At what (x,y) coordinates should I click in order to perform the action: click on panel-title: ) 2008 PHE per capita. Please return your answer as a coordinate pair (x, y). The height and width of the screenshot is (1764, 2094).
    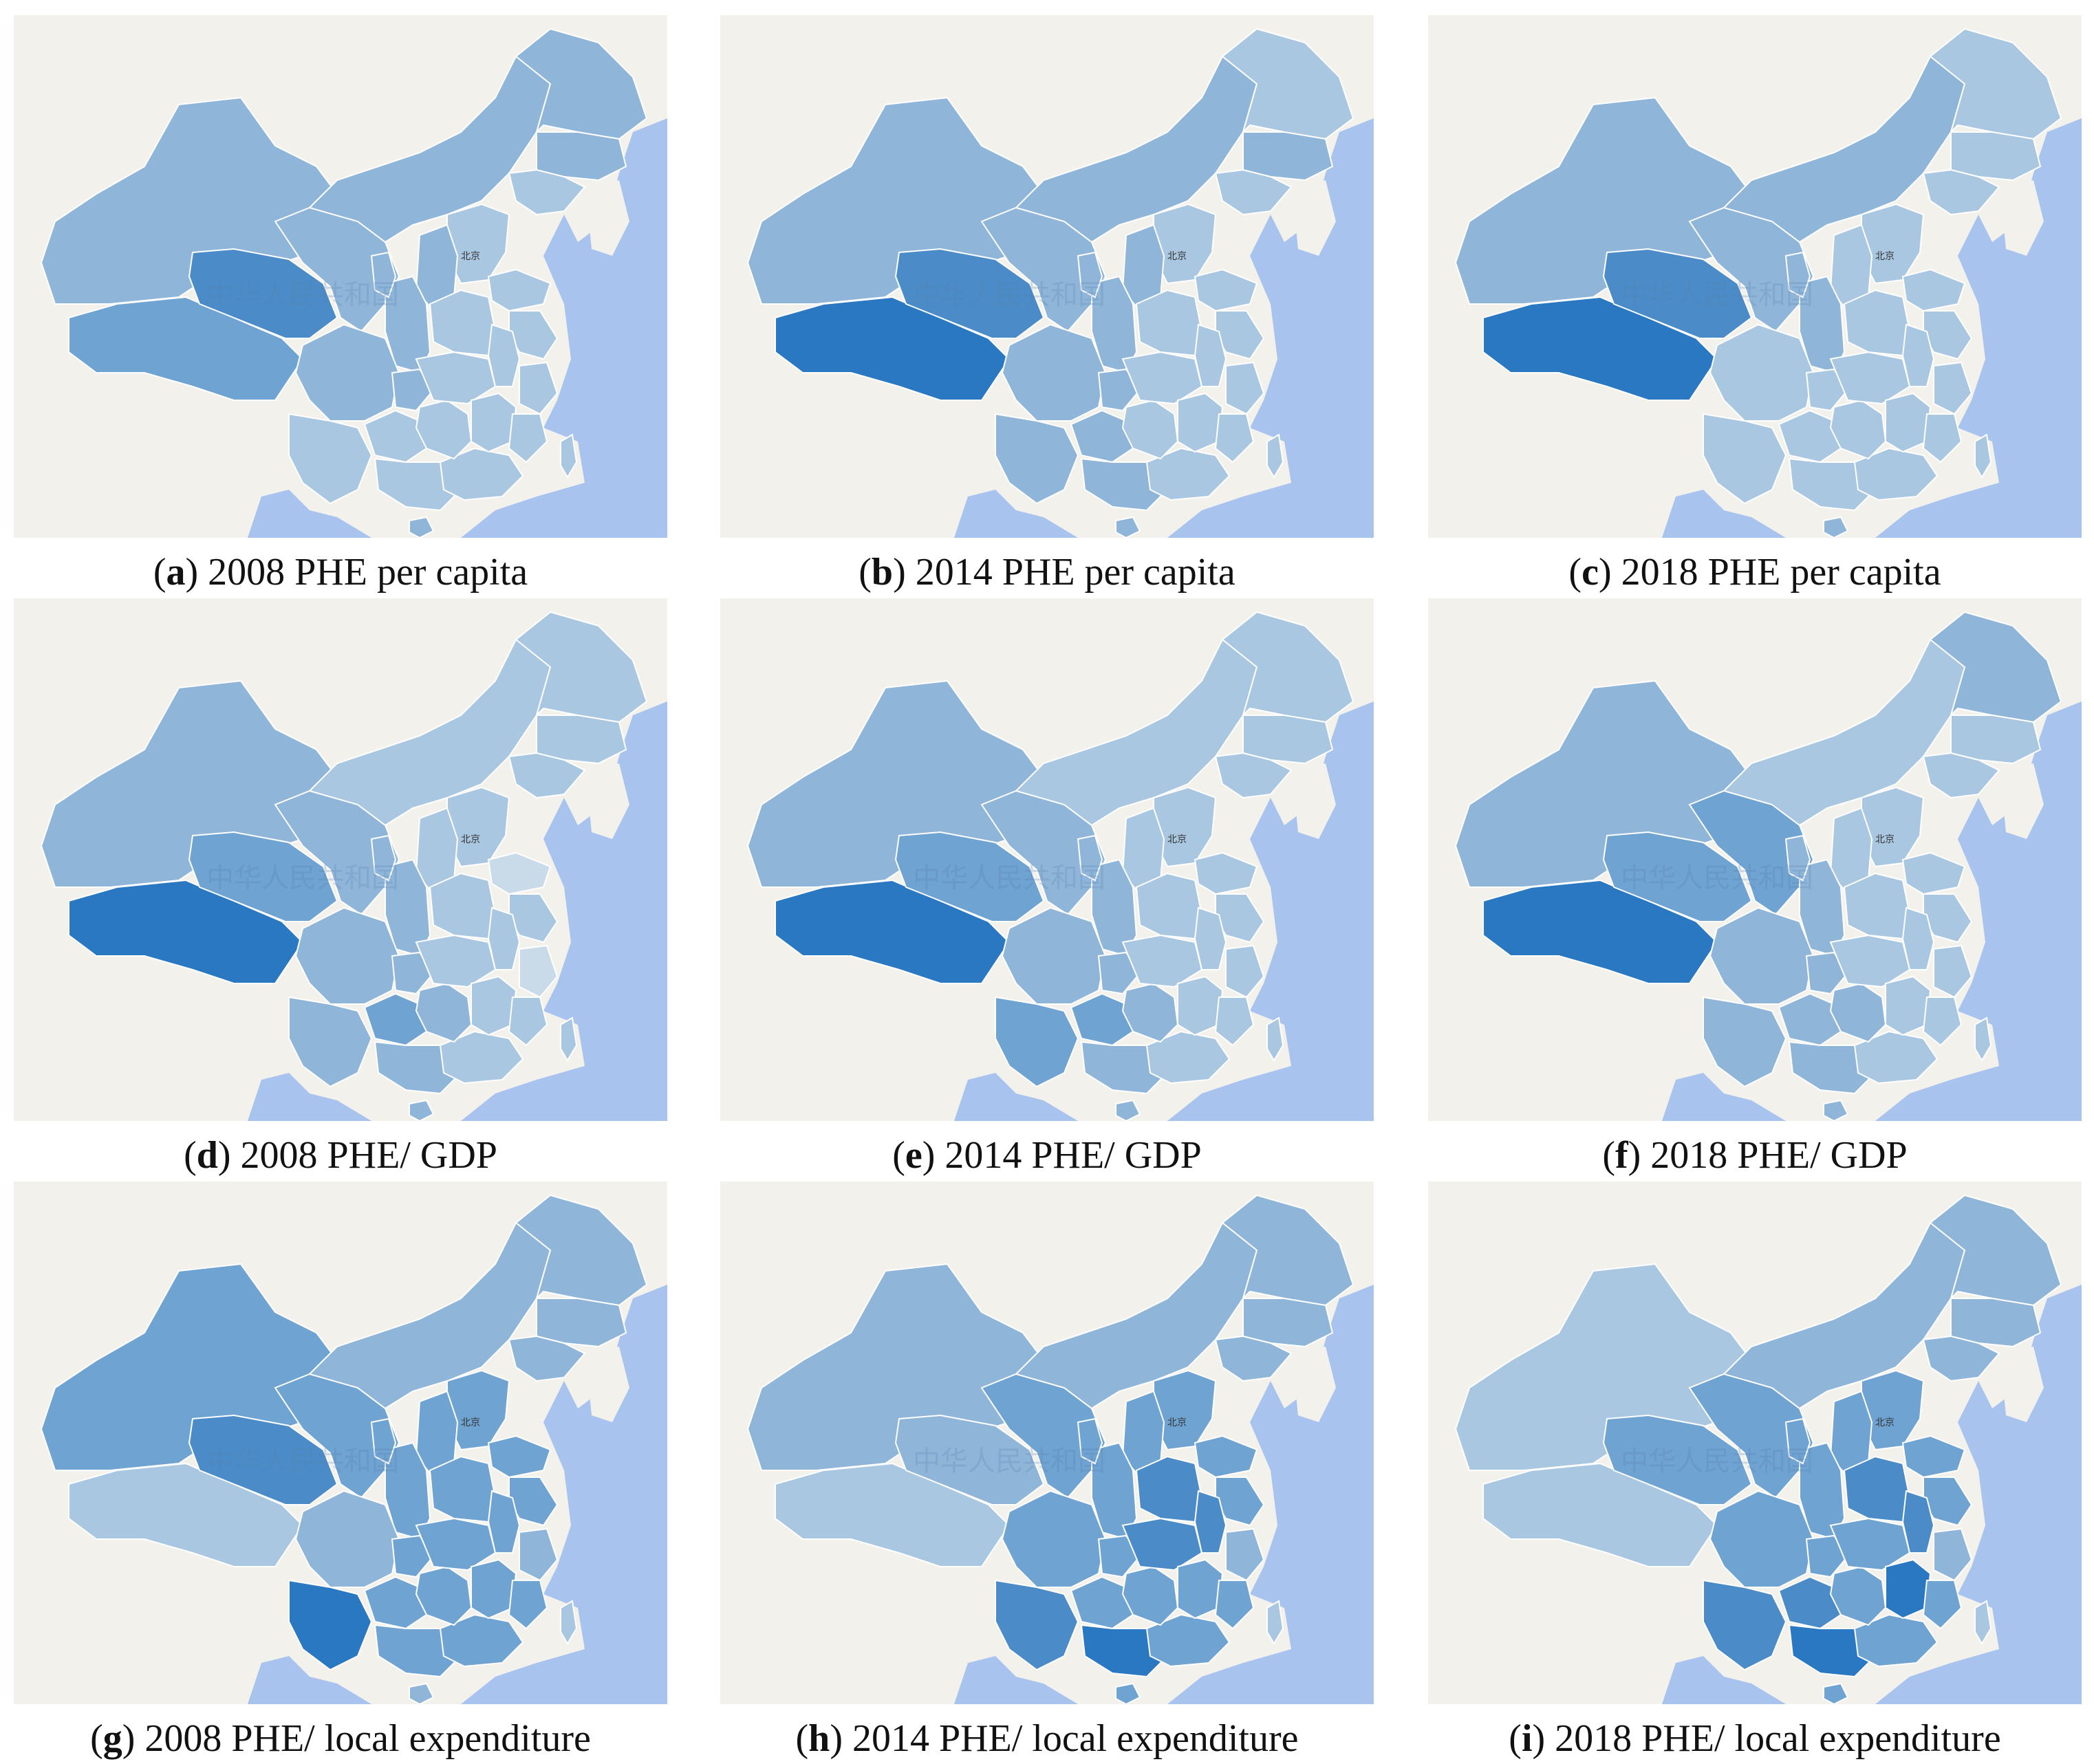
    Looking at the image, I should click on (356, 572).